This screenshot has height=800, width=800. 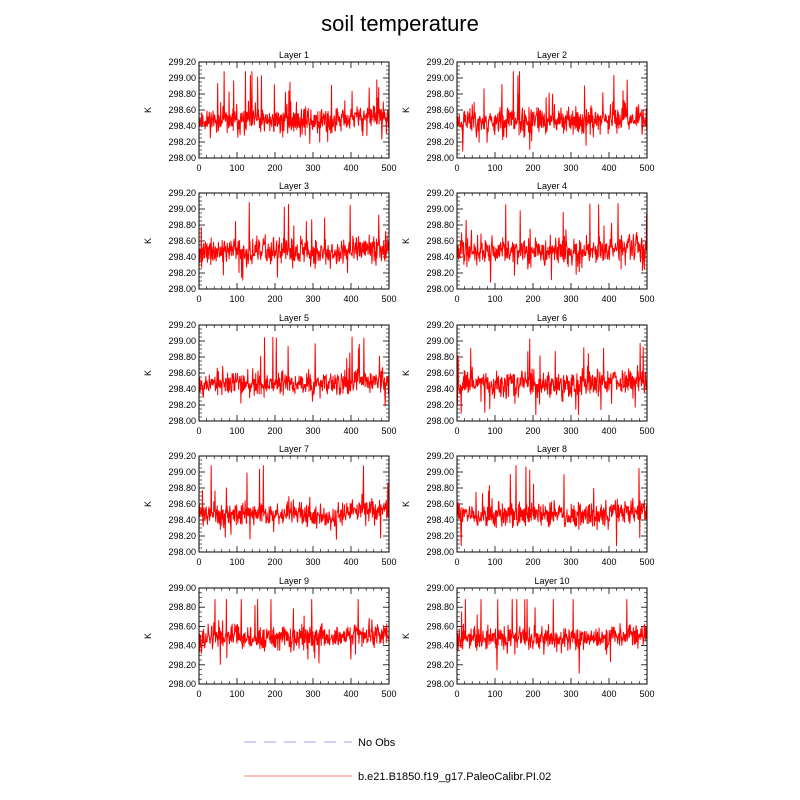 I want to click on panel-title: Layer 1, so click(x=294, y=55).